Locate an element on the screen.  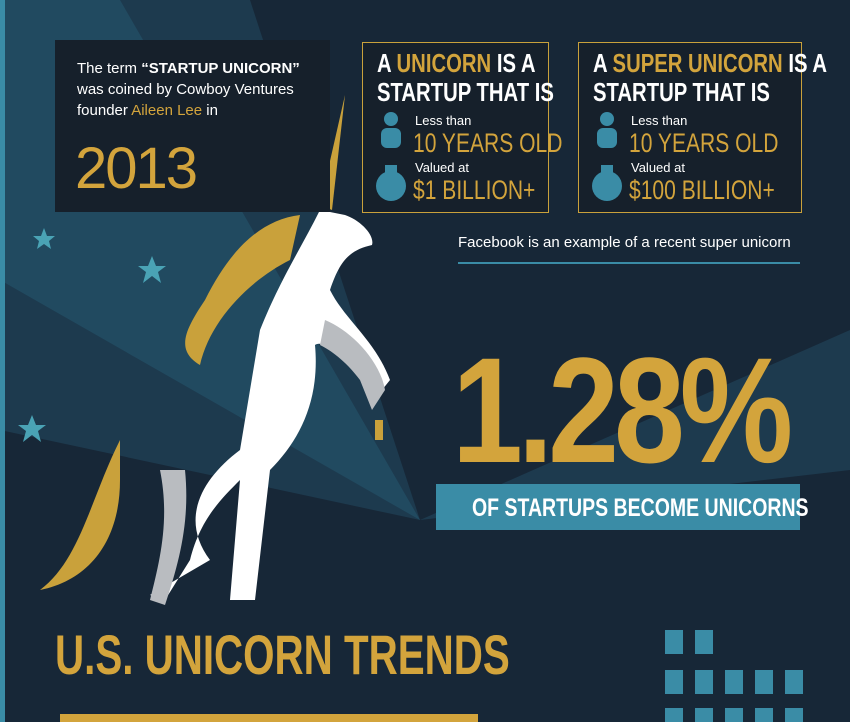
intro-year: 2013 is located at coordinates (136, 168).